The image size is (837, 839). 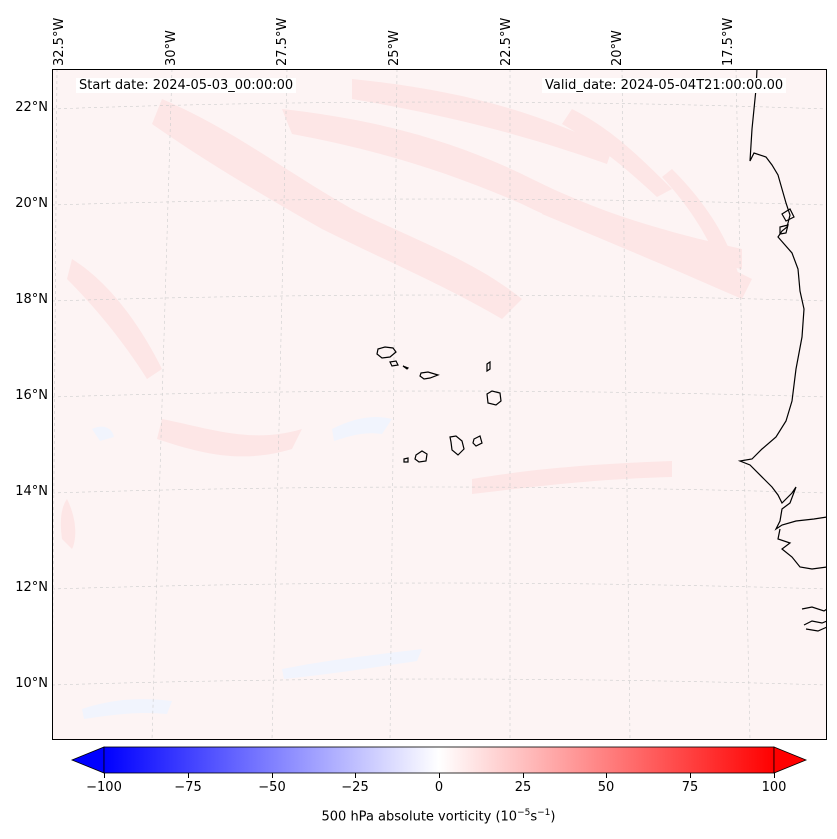 I want to click on colorbar-body, so click(x=439, y=760).